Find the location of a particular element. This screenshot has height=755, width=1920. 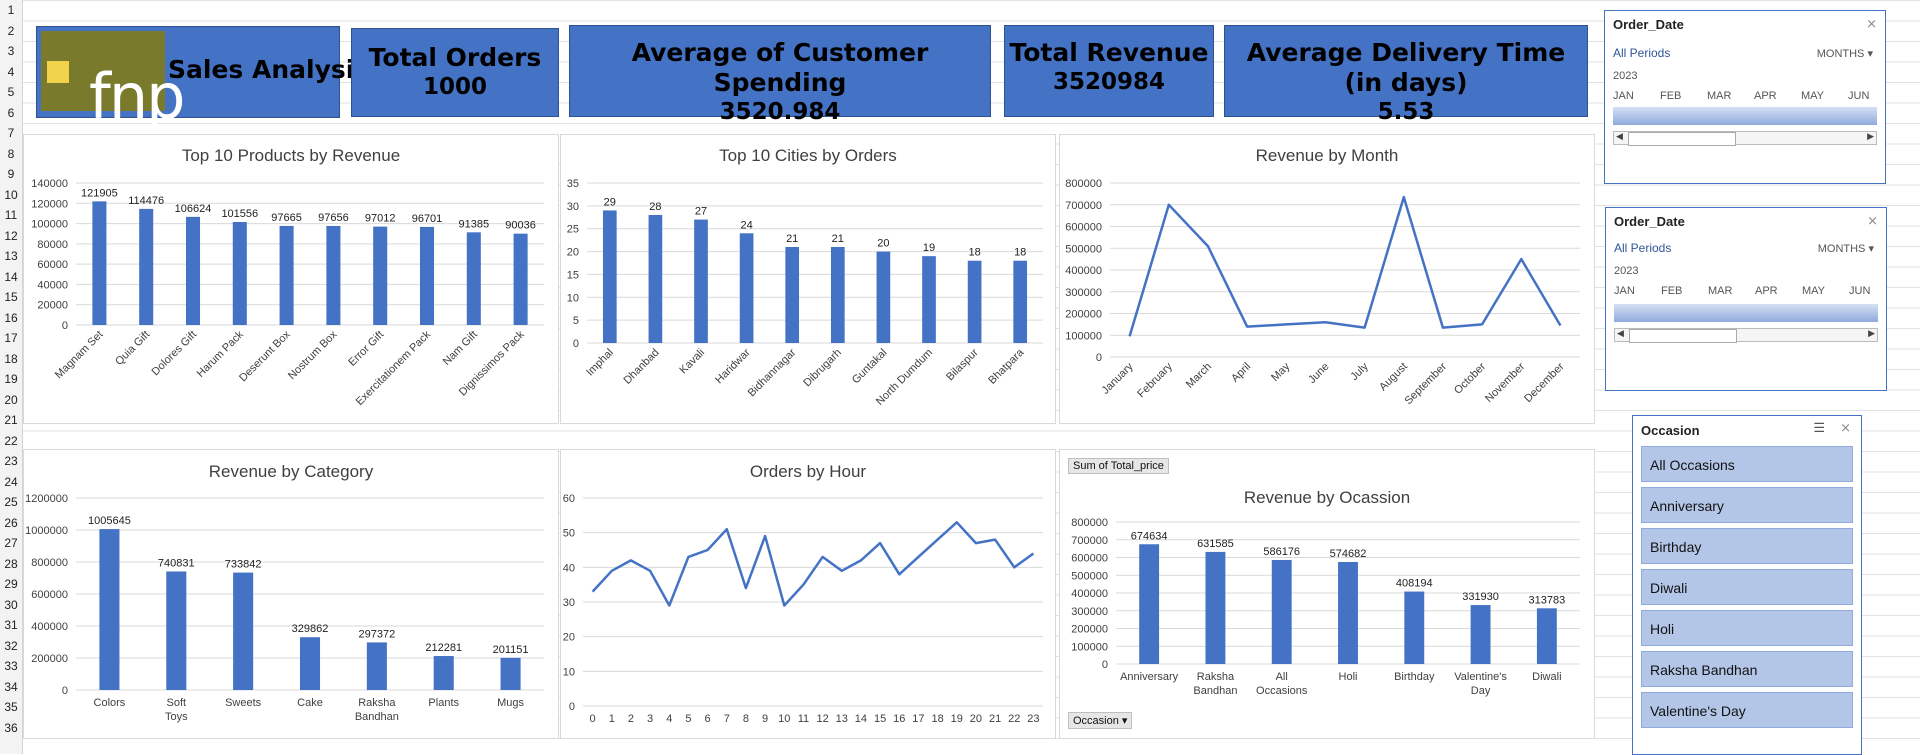

row-number: 8 is located at coordinates (11, 153).